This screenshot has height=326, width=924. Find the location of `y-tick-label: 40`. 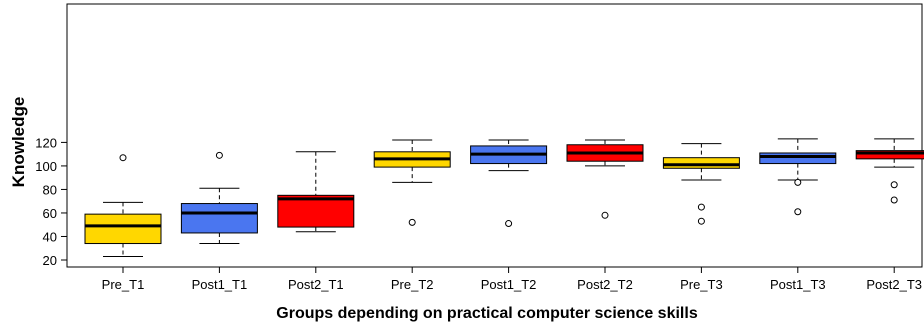

y-tick-label: 40 is located at coordinates (50, 236).